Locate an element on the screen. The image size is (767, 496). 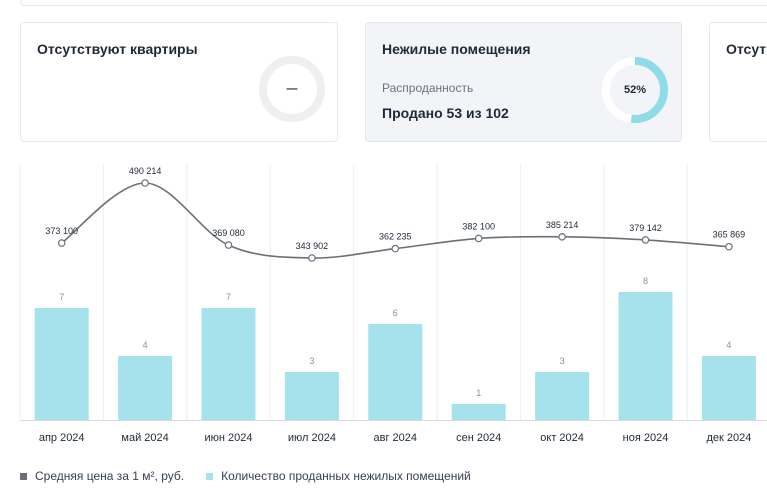
bar-value-label: 8 is located at coordinates (645, 281).